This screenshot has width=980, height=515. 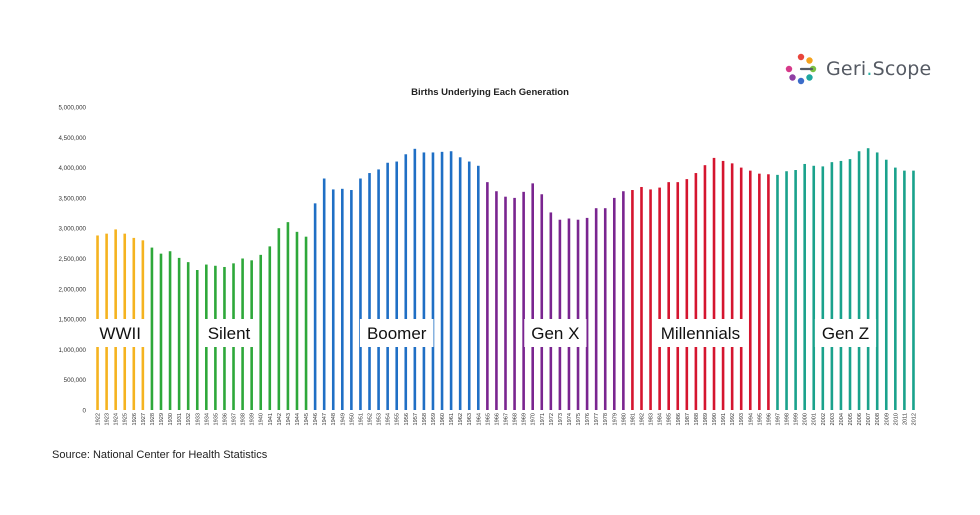 I want to click on x-tick-label: 1985, so click(x=670, y=419).